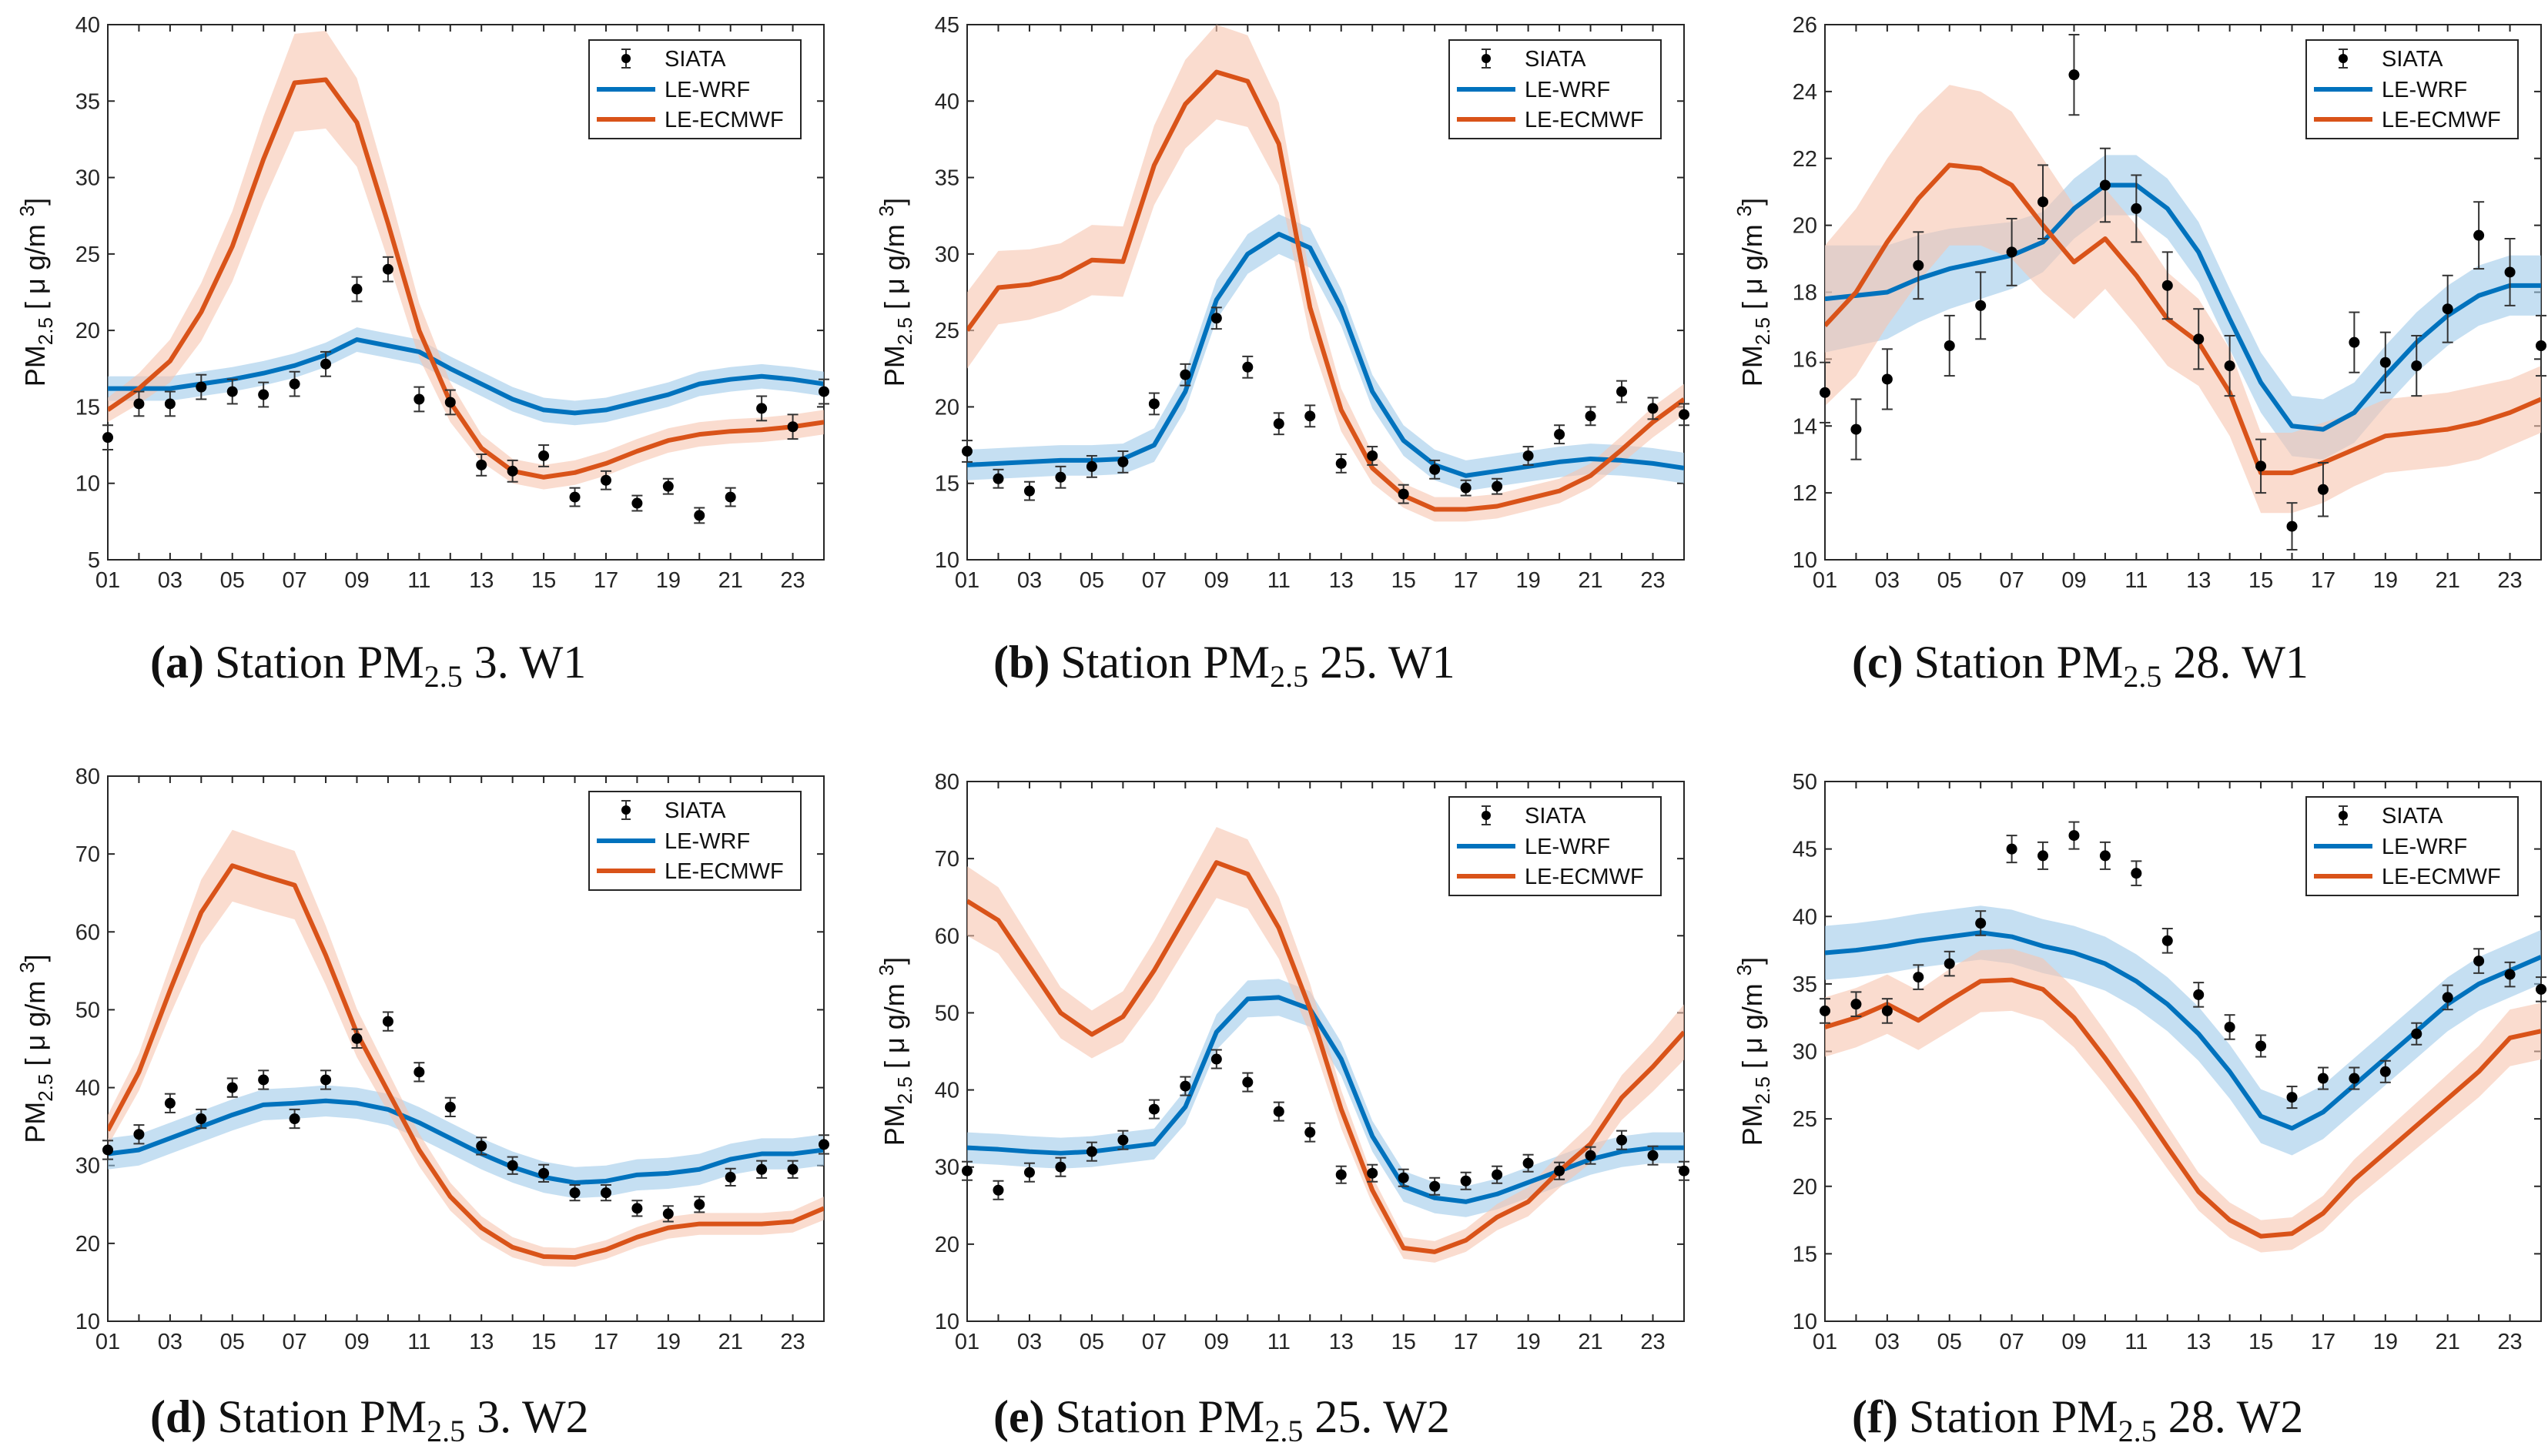  I want to click on ylabel-sub: 2.5, so click(904, 1090).